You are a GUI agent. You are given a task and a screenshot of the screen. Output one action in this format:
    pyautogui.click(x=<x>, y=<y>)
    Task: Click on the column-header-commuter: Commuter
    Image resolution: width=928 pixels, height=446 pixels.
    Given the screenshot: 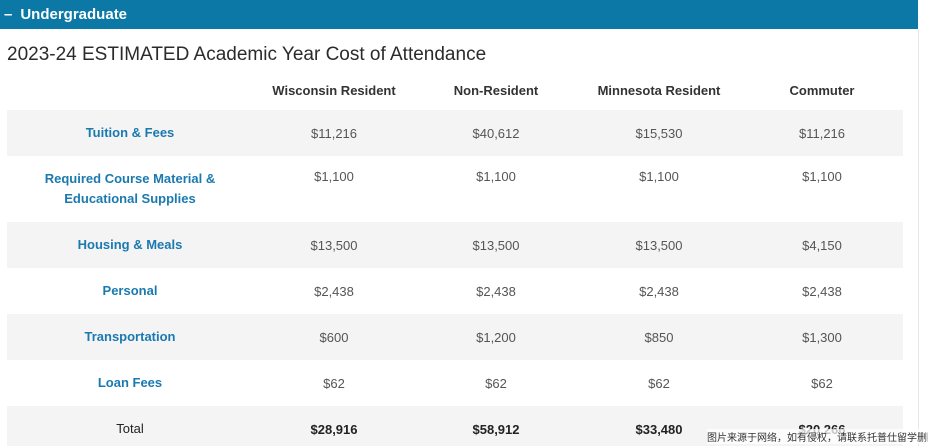 What is the action you would take?
    pyautogui.click(x=822, y=90)
    